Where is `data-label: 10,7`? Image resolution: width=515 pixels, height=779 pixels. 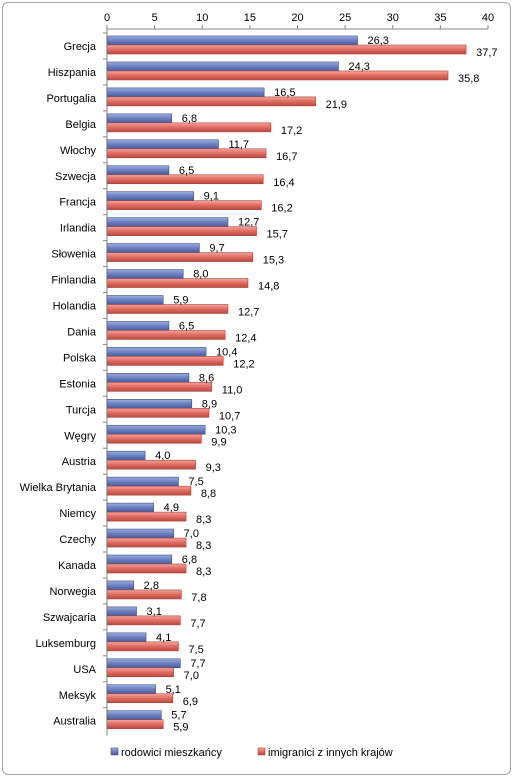
data-label: 10,7 is located at coordinates (229, 416).